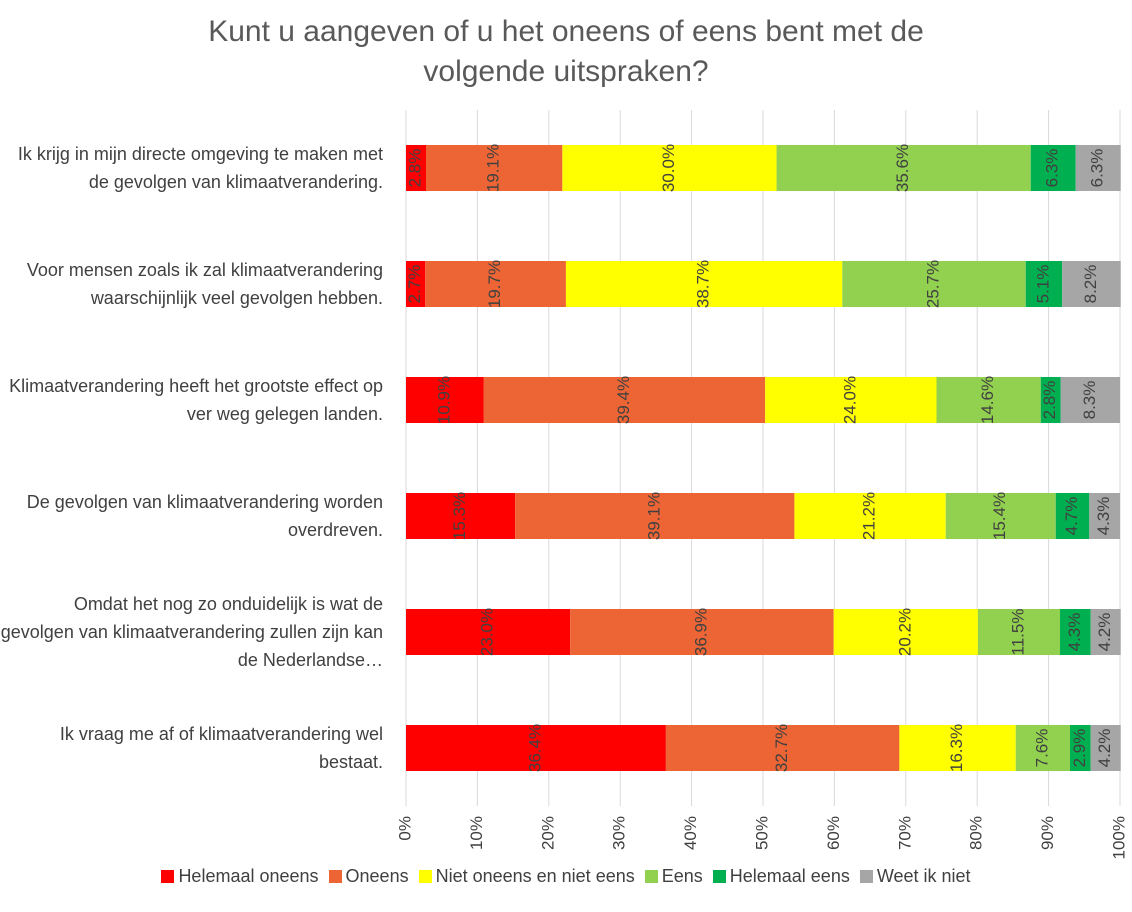 This screenshot has width=1132, height=912. What do you see at coordinates (476, 833) in the screenshot?
I see `x-tick-label: 10%` at bounding box center [476, 833].